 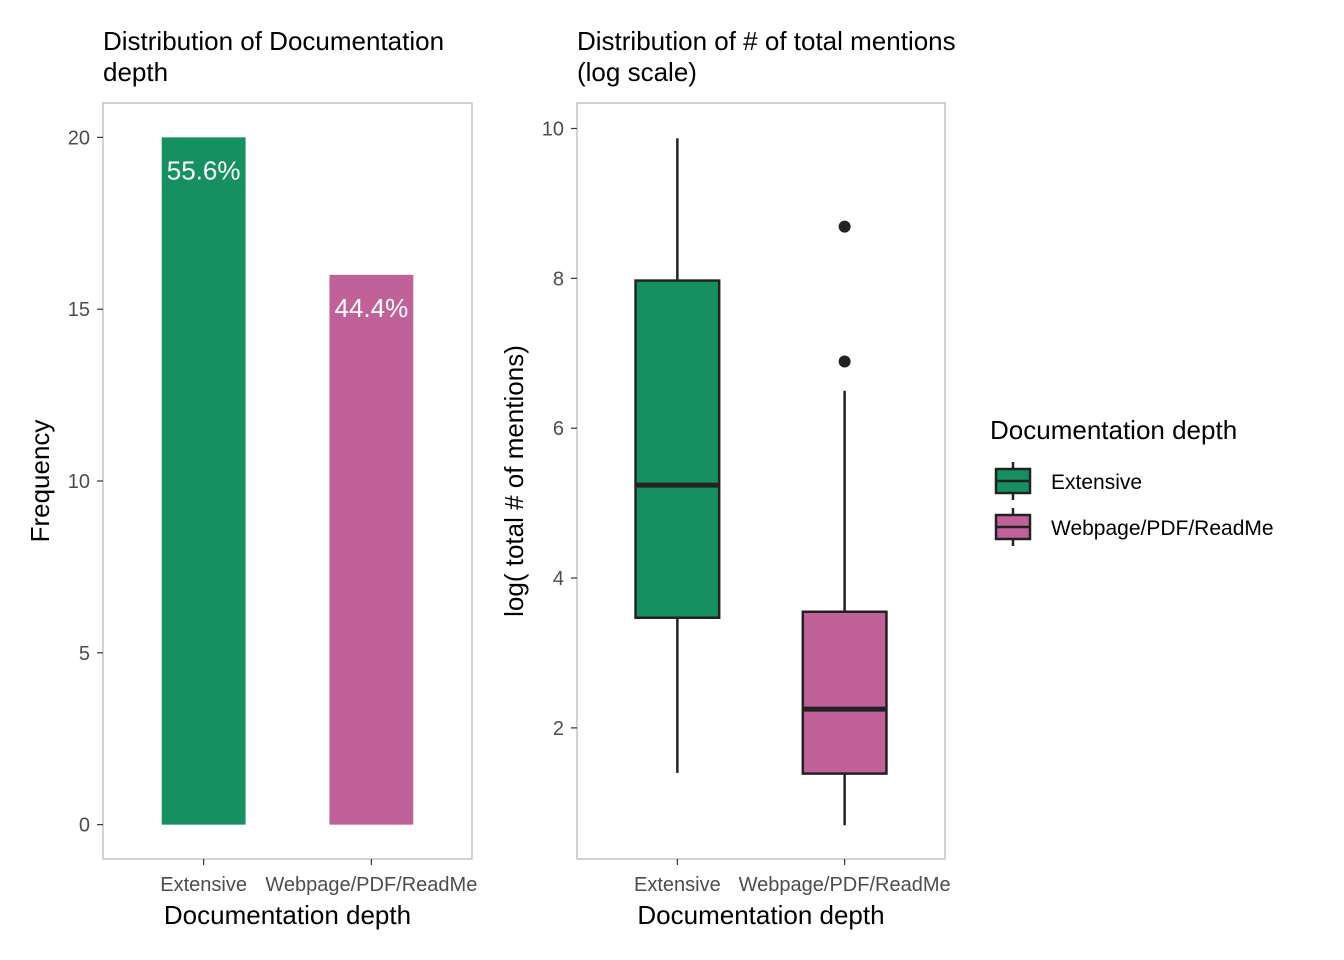 I want to click on box-plot-y-axis: 2 4 6 8 10, so click(x=559, y=429).